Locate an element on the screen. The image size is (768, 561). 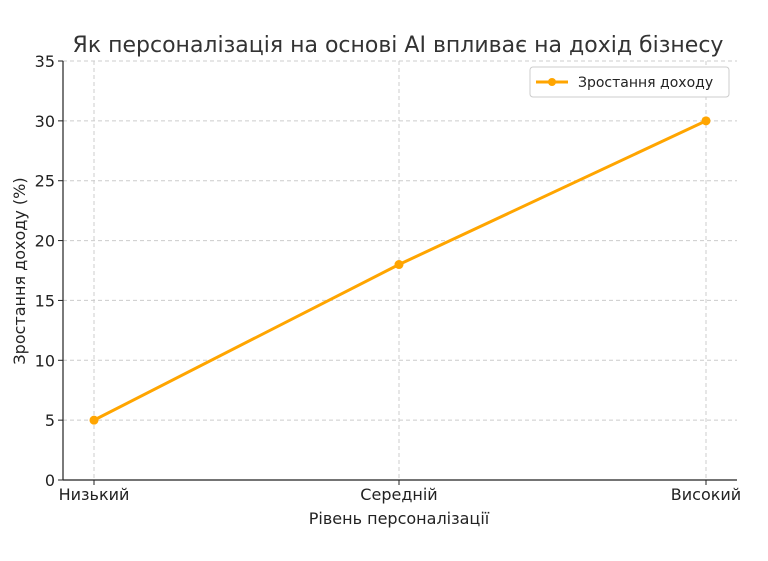
x-tick-label: Низький is located at coordinates (94, 494).